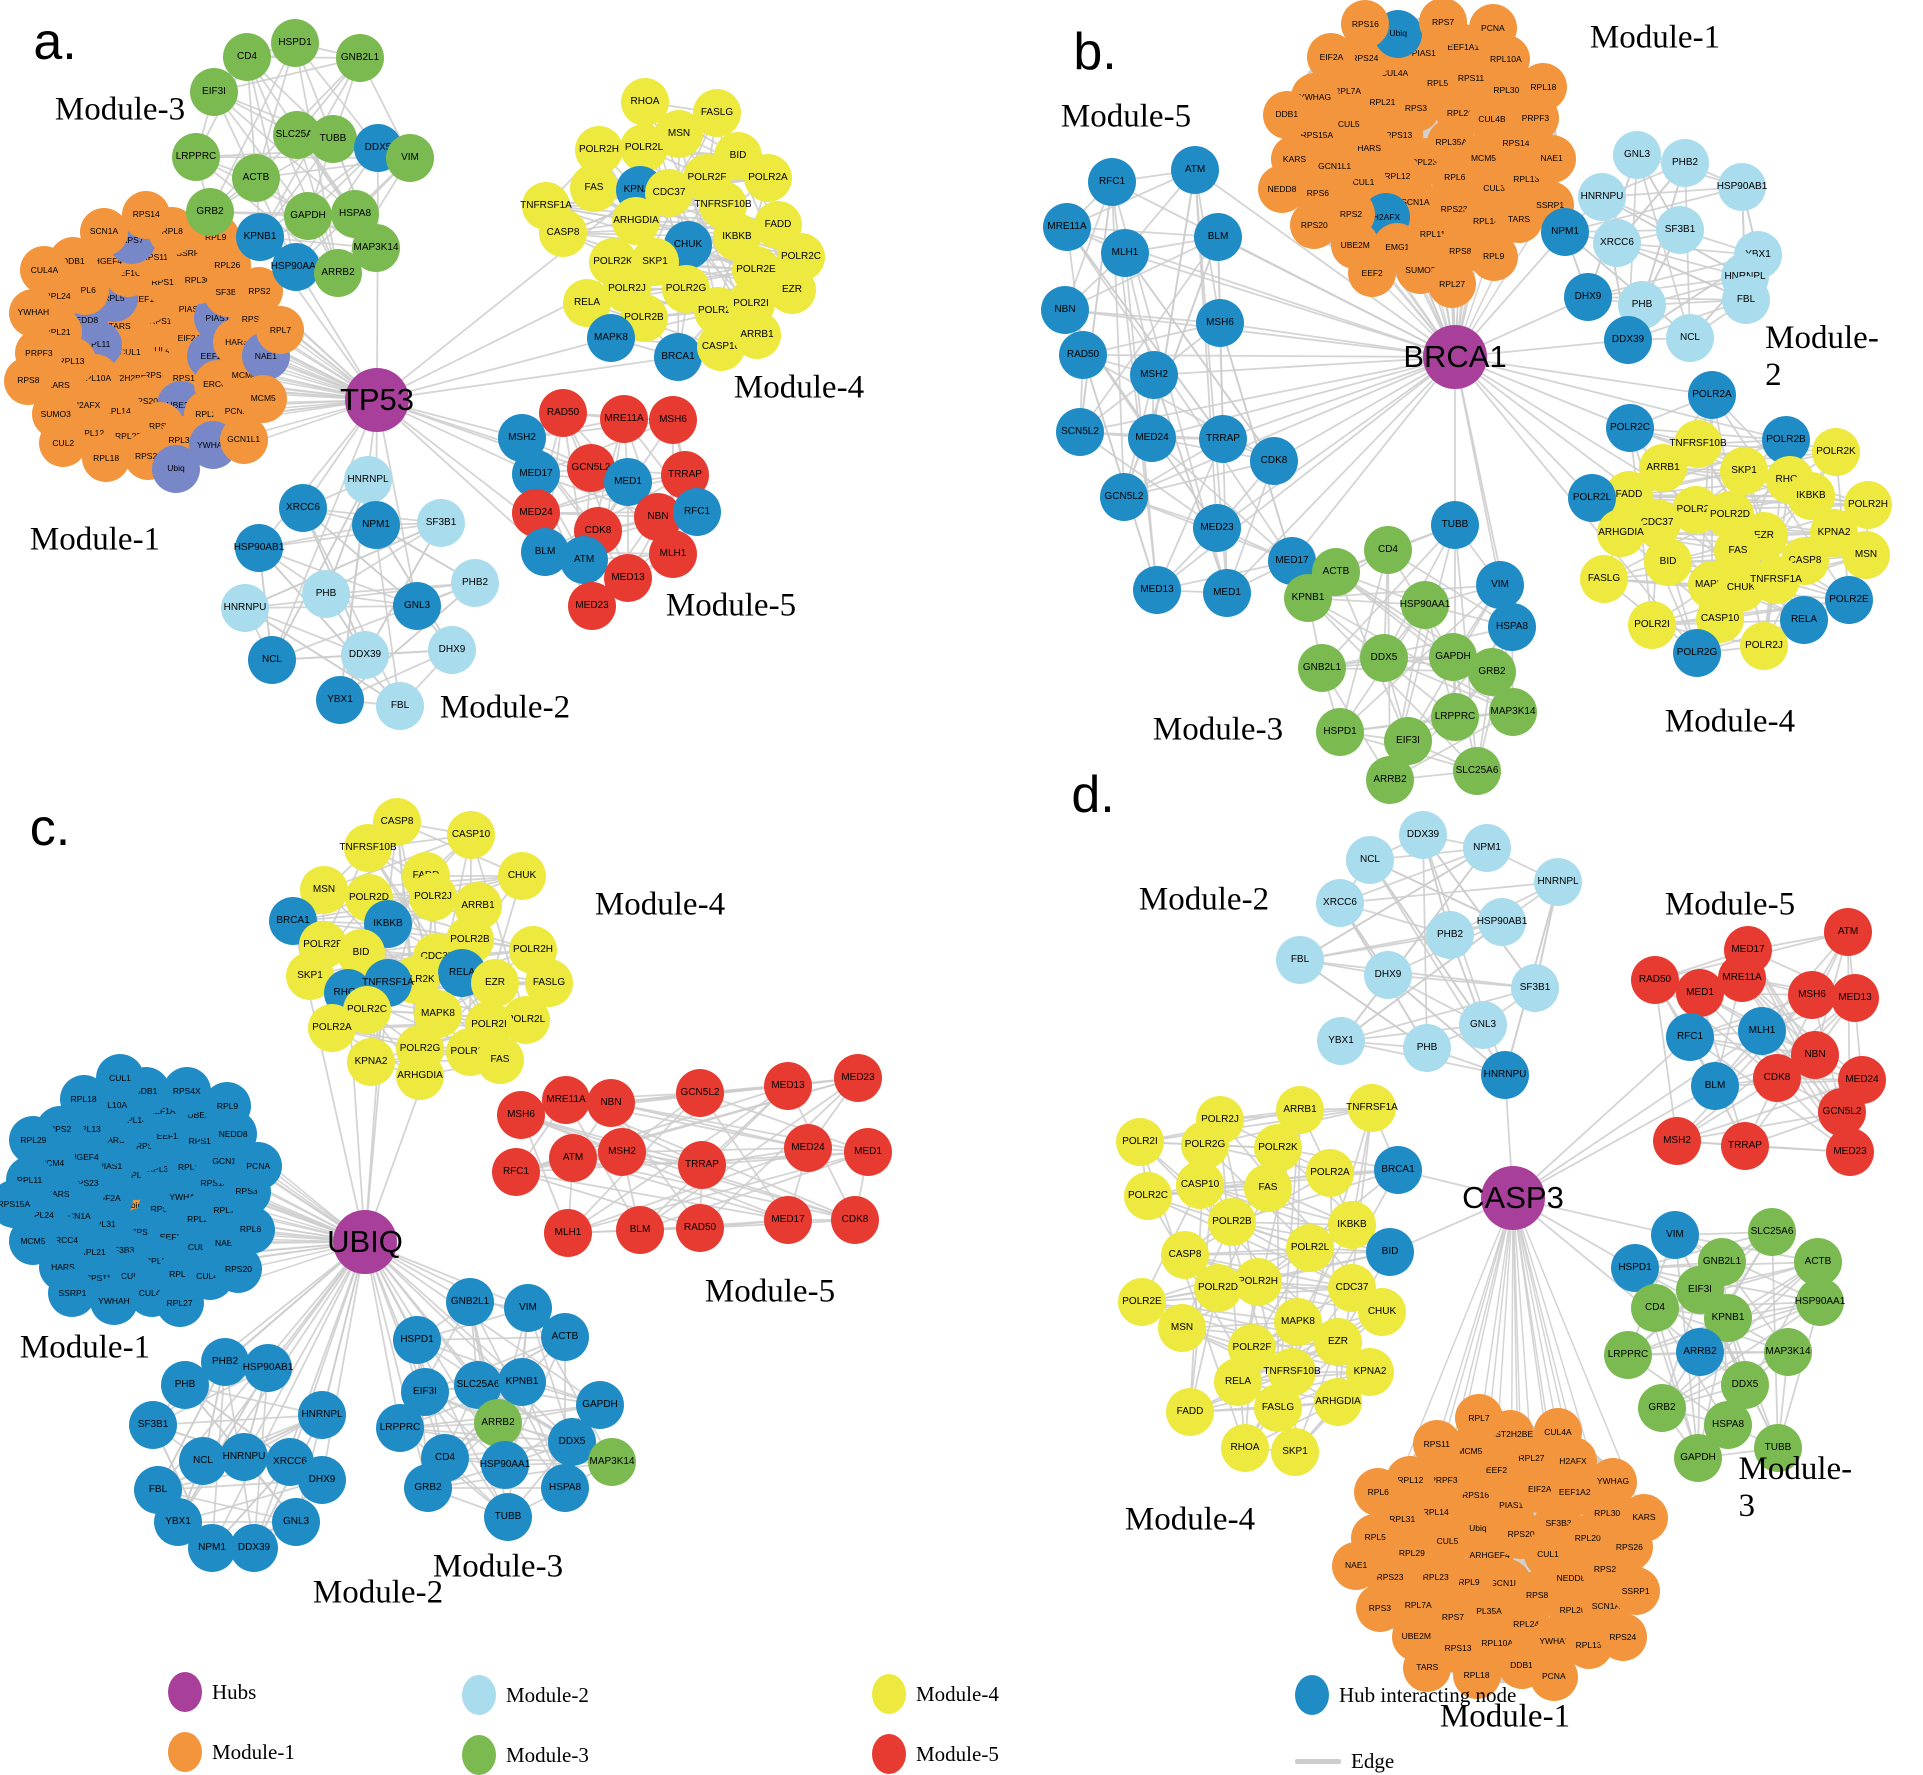  Describe the element at coordinates (295, 43) in the screenshot. I see `node-hspd1: HSPD1` at that location.